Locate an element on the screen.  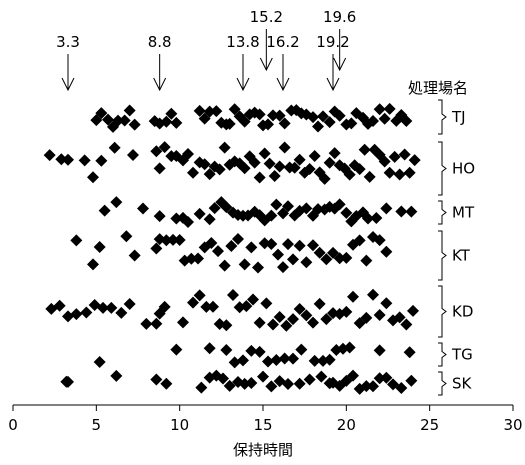
annotation-arrow-head is located at coordinates (160, 84).